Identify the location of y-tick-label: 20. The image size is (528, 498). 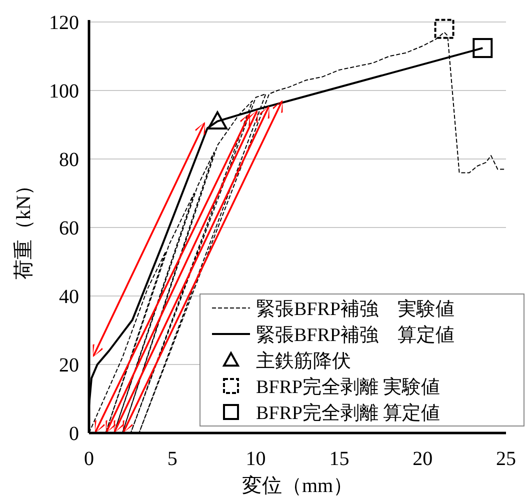
(69, 365).